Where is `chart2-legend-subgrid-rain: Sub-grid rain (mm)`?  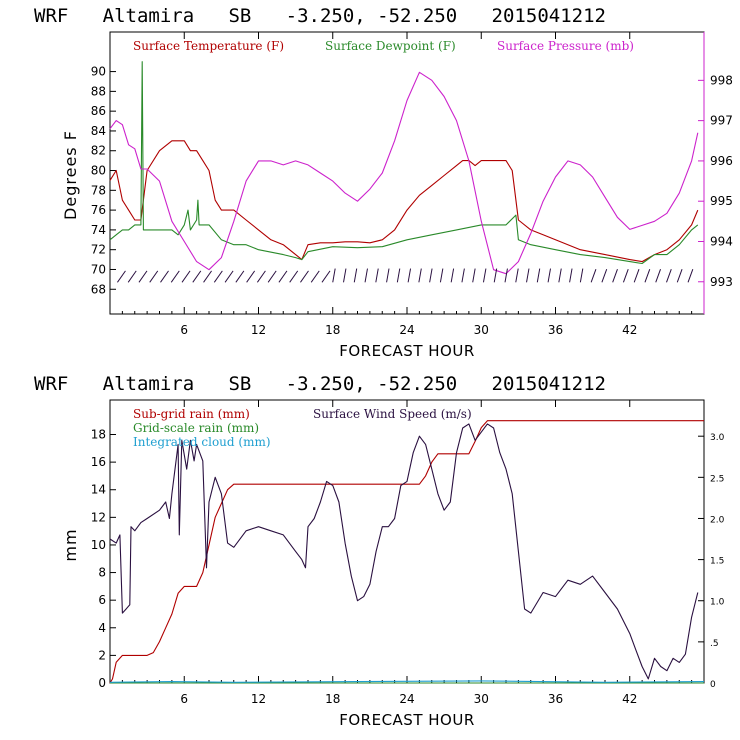 chart2-legend-subgrid-rain: Sub-grid rain (mm) is located at coordinates (191, 414).